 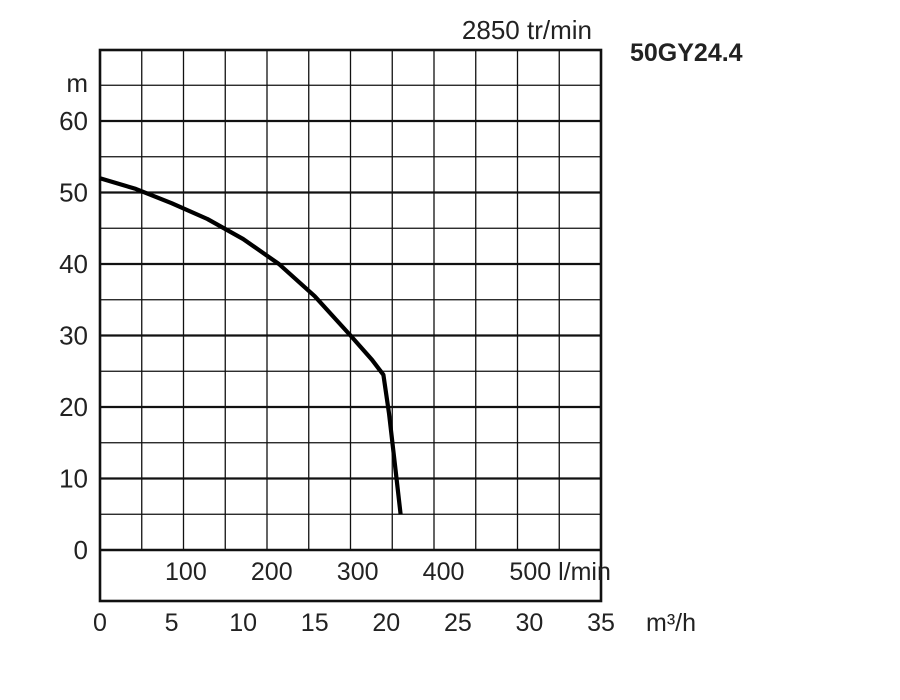 What do you see at coordinates (81, 550) in the screenshot?
I see `y-tick-label: 0` at bounding box center [81, 550].